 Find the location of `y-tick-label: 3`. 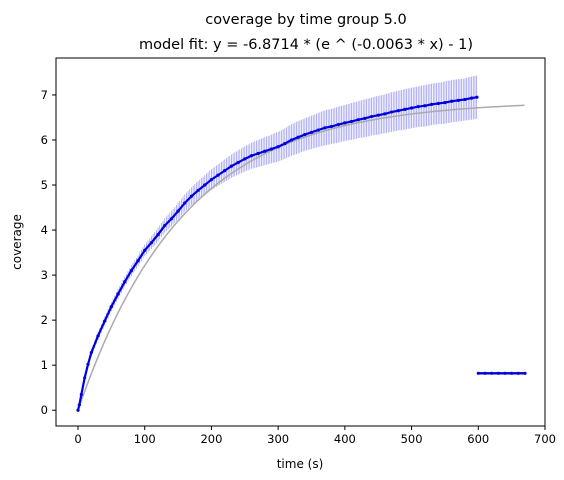

y-tick-label: 3 is located at coordinates (44, 275).